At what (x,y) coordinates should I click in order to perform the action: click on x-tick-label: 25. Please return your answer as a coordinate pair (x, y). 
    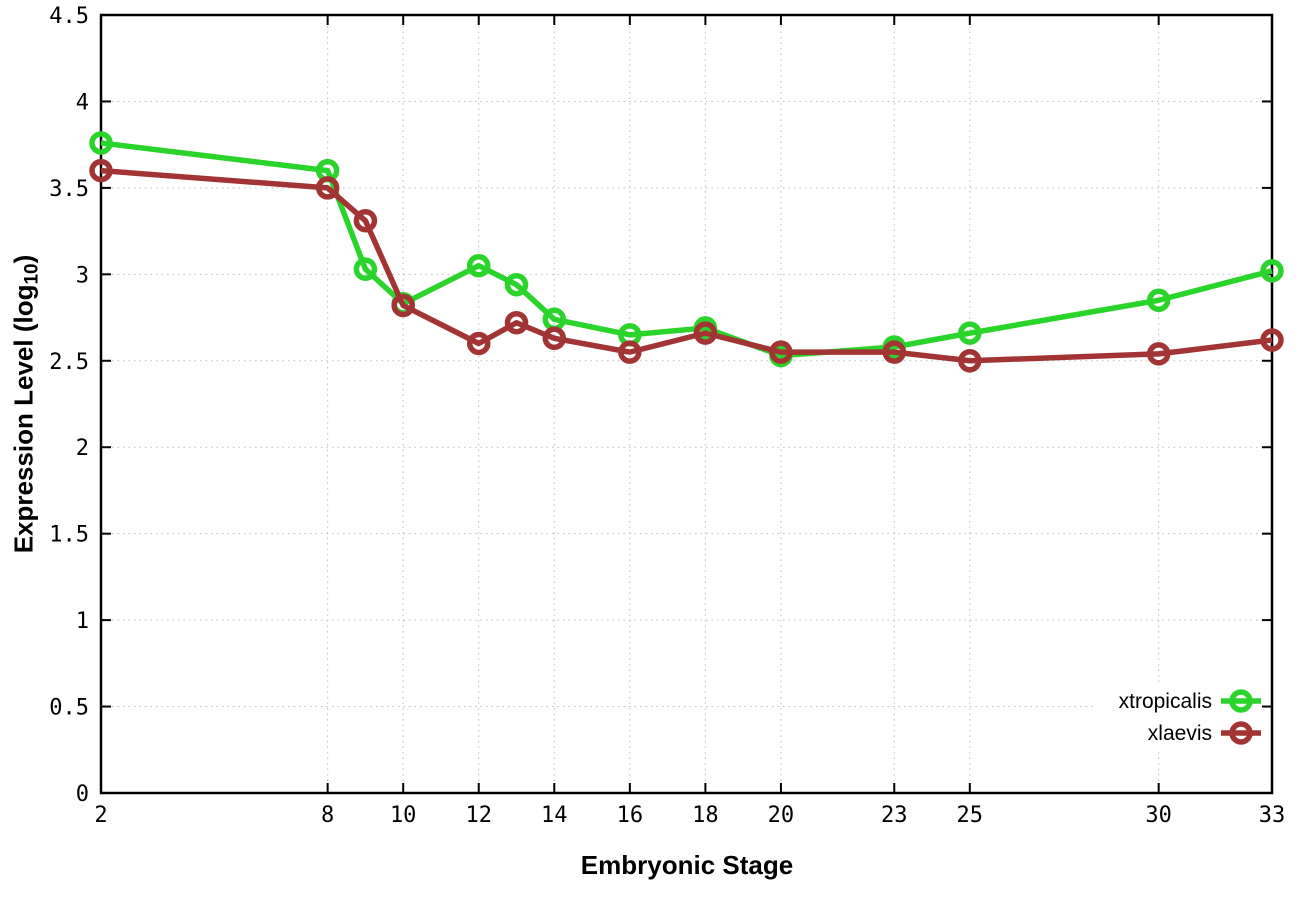
    Looking at the image, I should click on (970, 815).